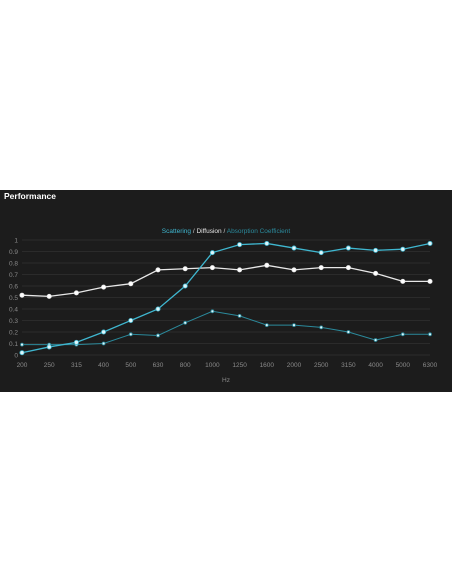 The image size is (452, 584). I want to click on y-tick-label: 0.9, so click(13, 252).